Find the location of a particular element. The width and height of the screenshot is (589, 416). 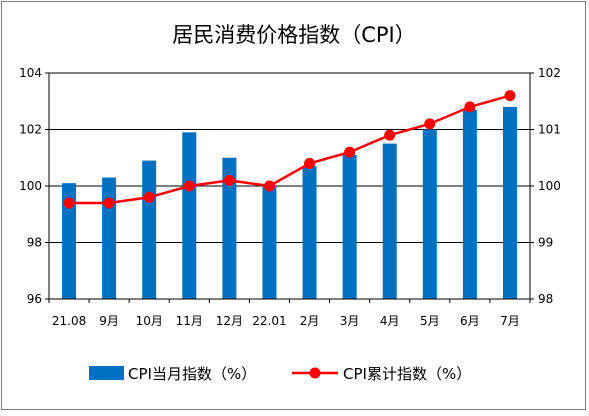

x-tick-label: 12月 is located at coordinates (229, 321).